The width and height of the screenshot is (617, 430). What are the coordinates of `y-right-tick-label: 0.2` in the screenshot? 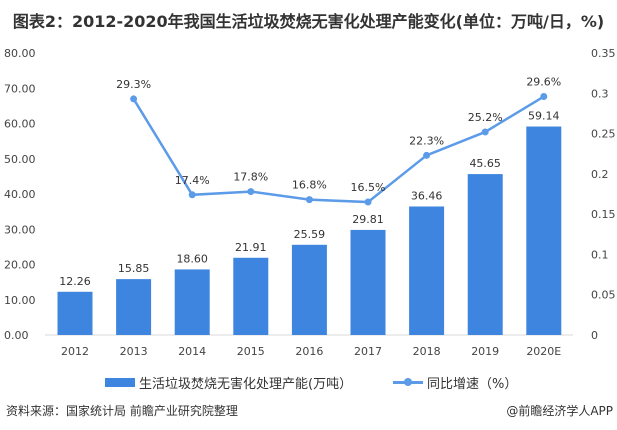 It's located at (600, 174).